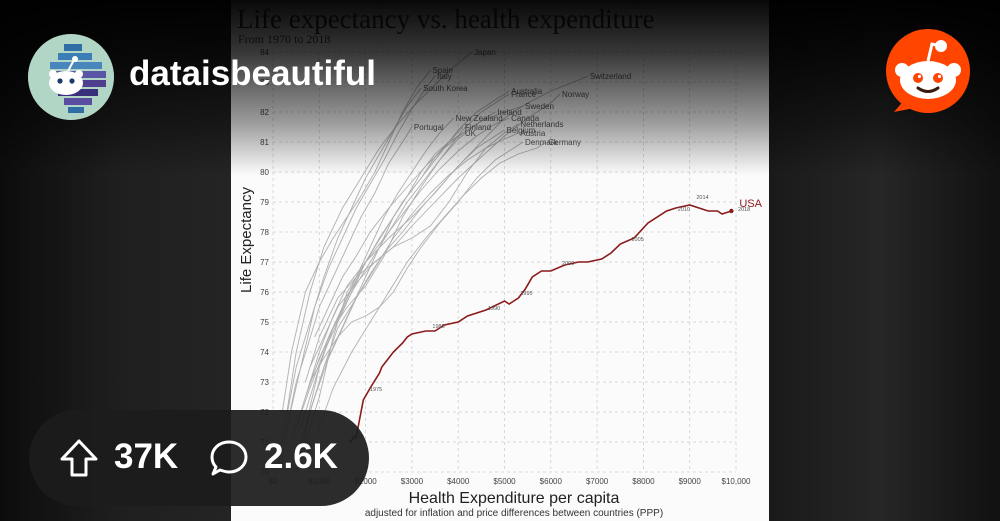  What do you see at coordinates (638, 240) in the screenshot?
I see `year-label: 2005` at bounding box center [638, 240].